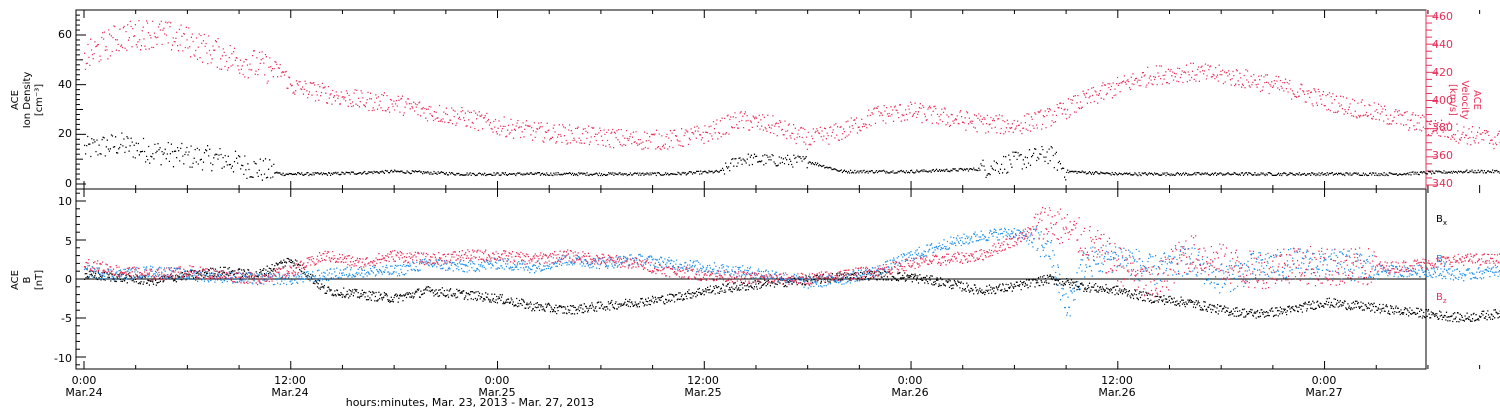 This screenshot has height=410, width=1500. What do you see at coordinates (1323, 392) in the screenshot?
I see `x-tick-date: Mar.27` at bounding box center [1323, 392].